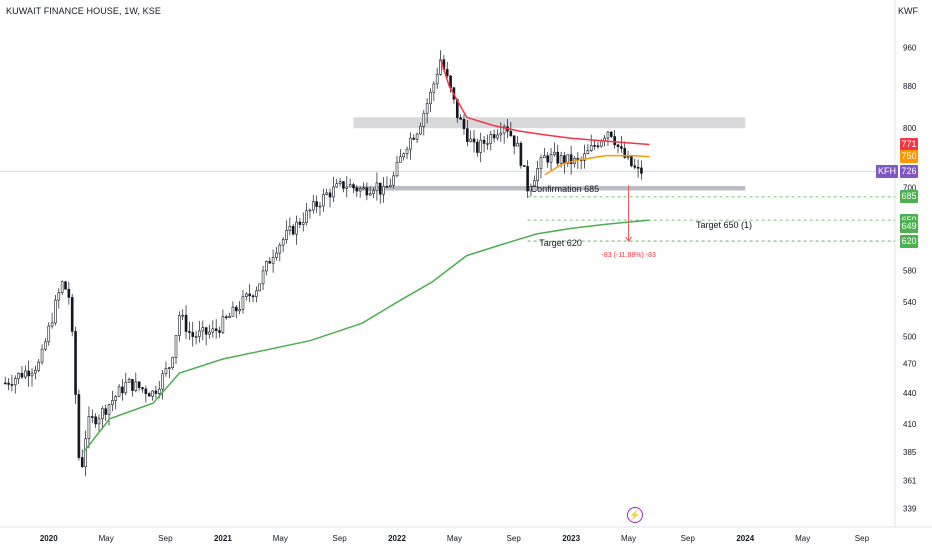  Describe the element at coordinates (910, 86) in the screenshot. I see `y-tick-label: 880` at that location.